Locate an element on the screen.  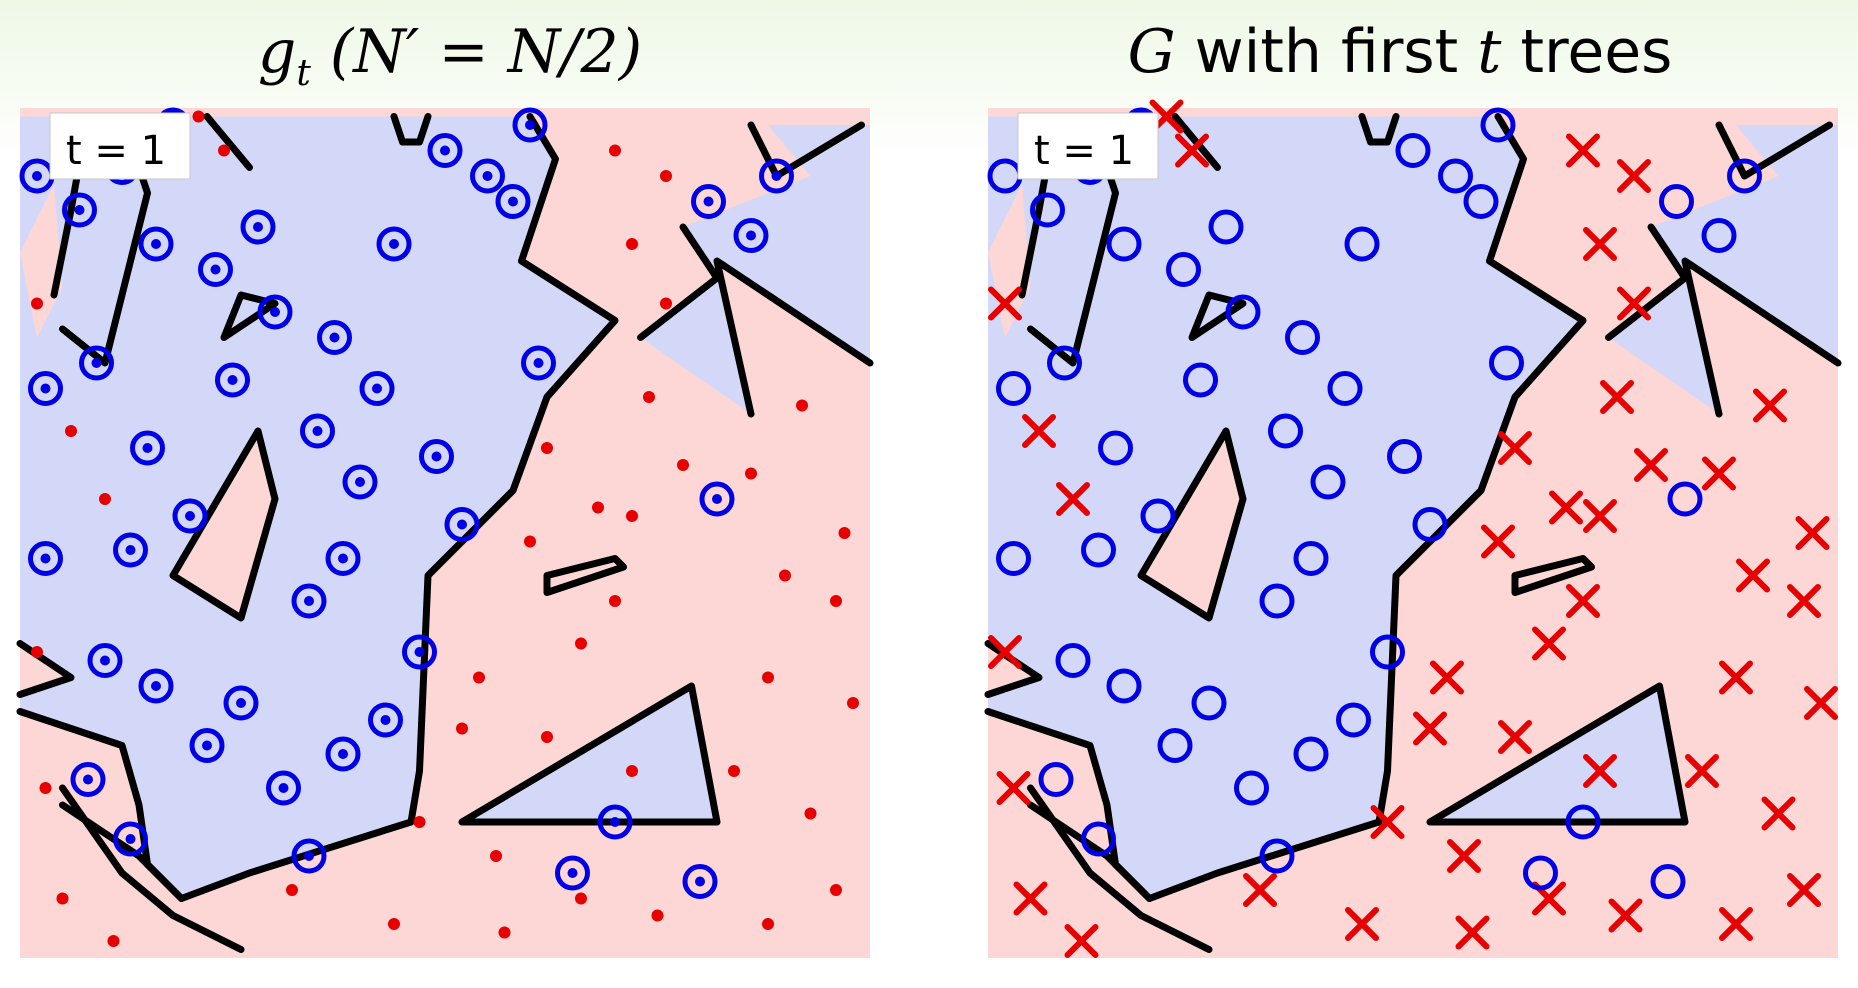
title-variable: t is located at coordinates (1489, 52).